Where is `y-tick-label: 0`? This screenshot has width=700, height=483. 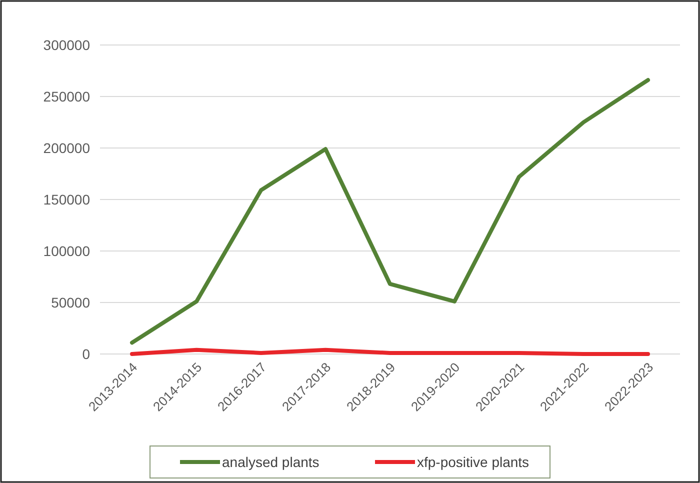 y-tick-label: 0 is located at coordinates (86, 354).